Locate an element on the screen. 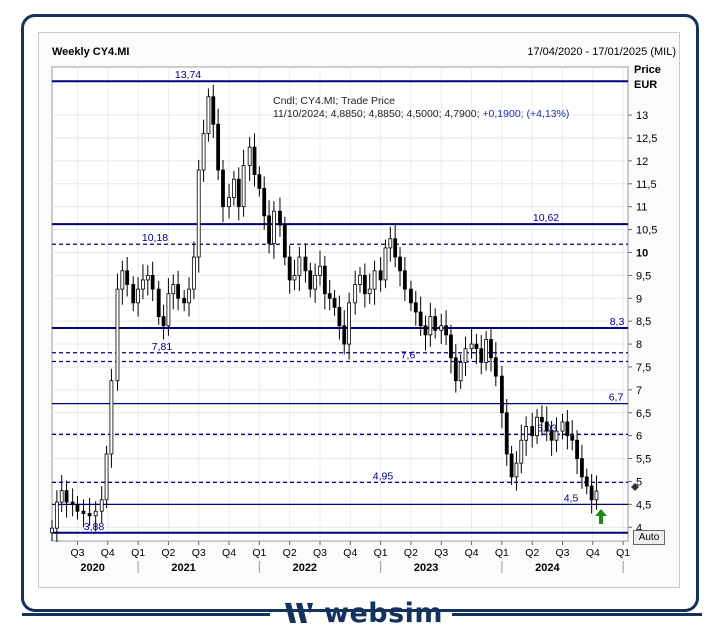  level-label: 4,95 is located at coordinates (383, 476).